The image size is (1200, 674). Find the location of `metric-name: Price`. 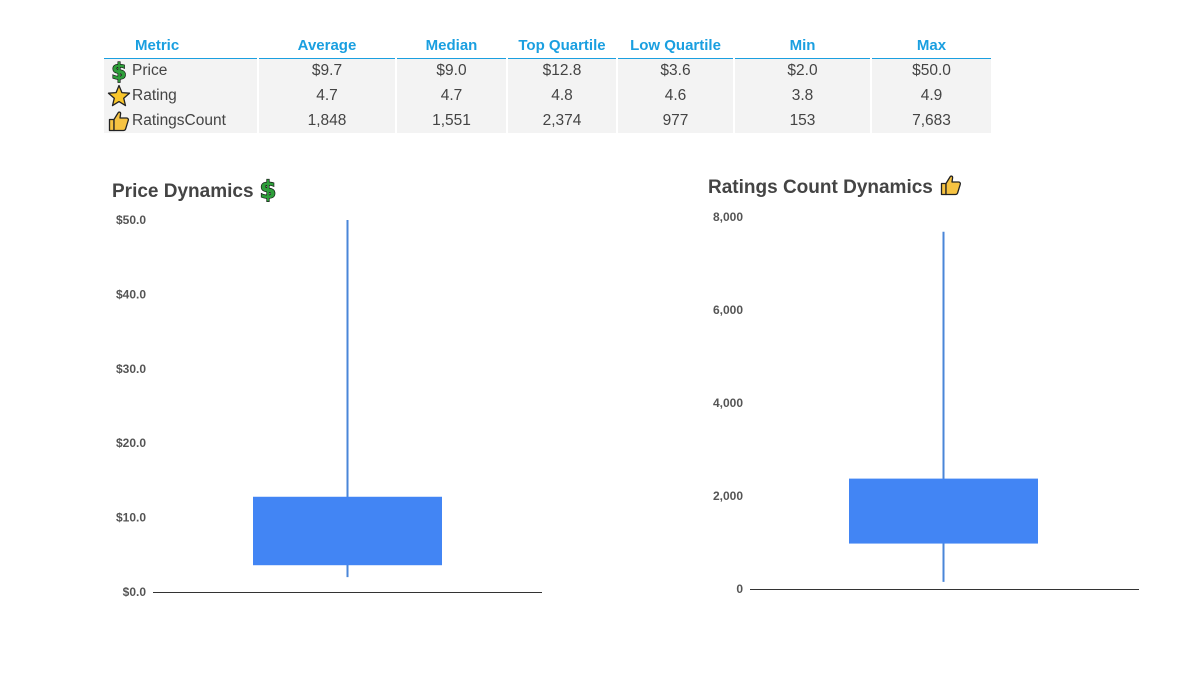

metric-name: Price is located at coordinates (150, 70).